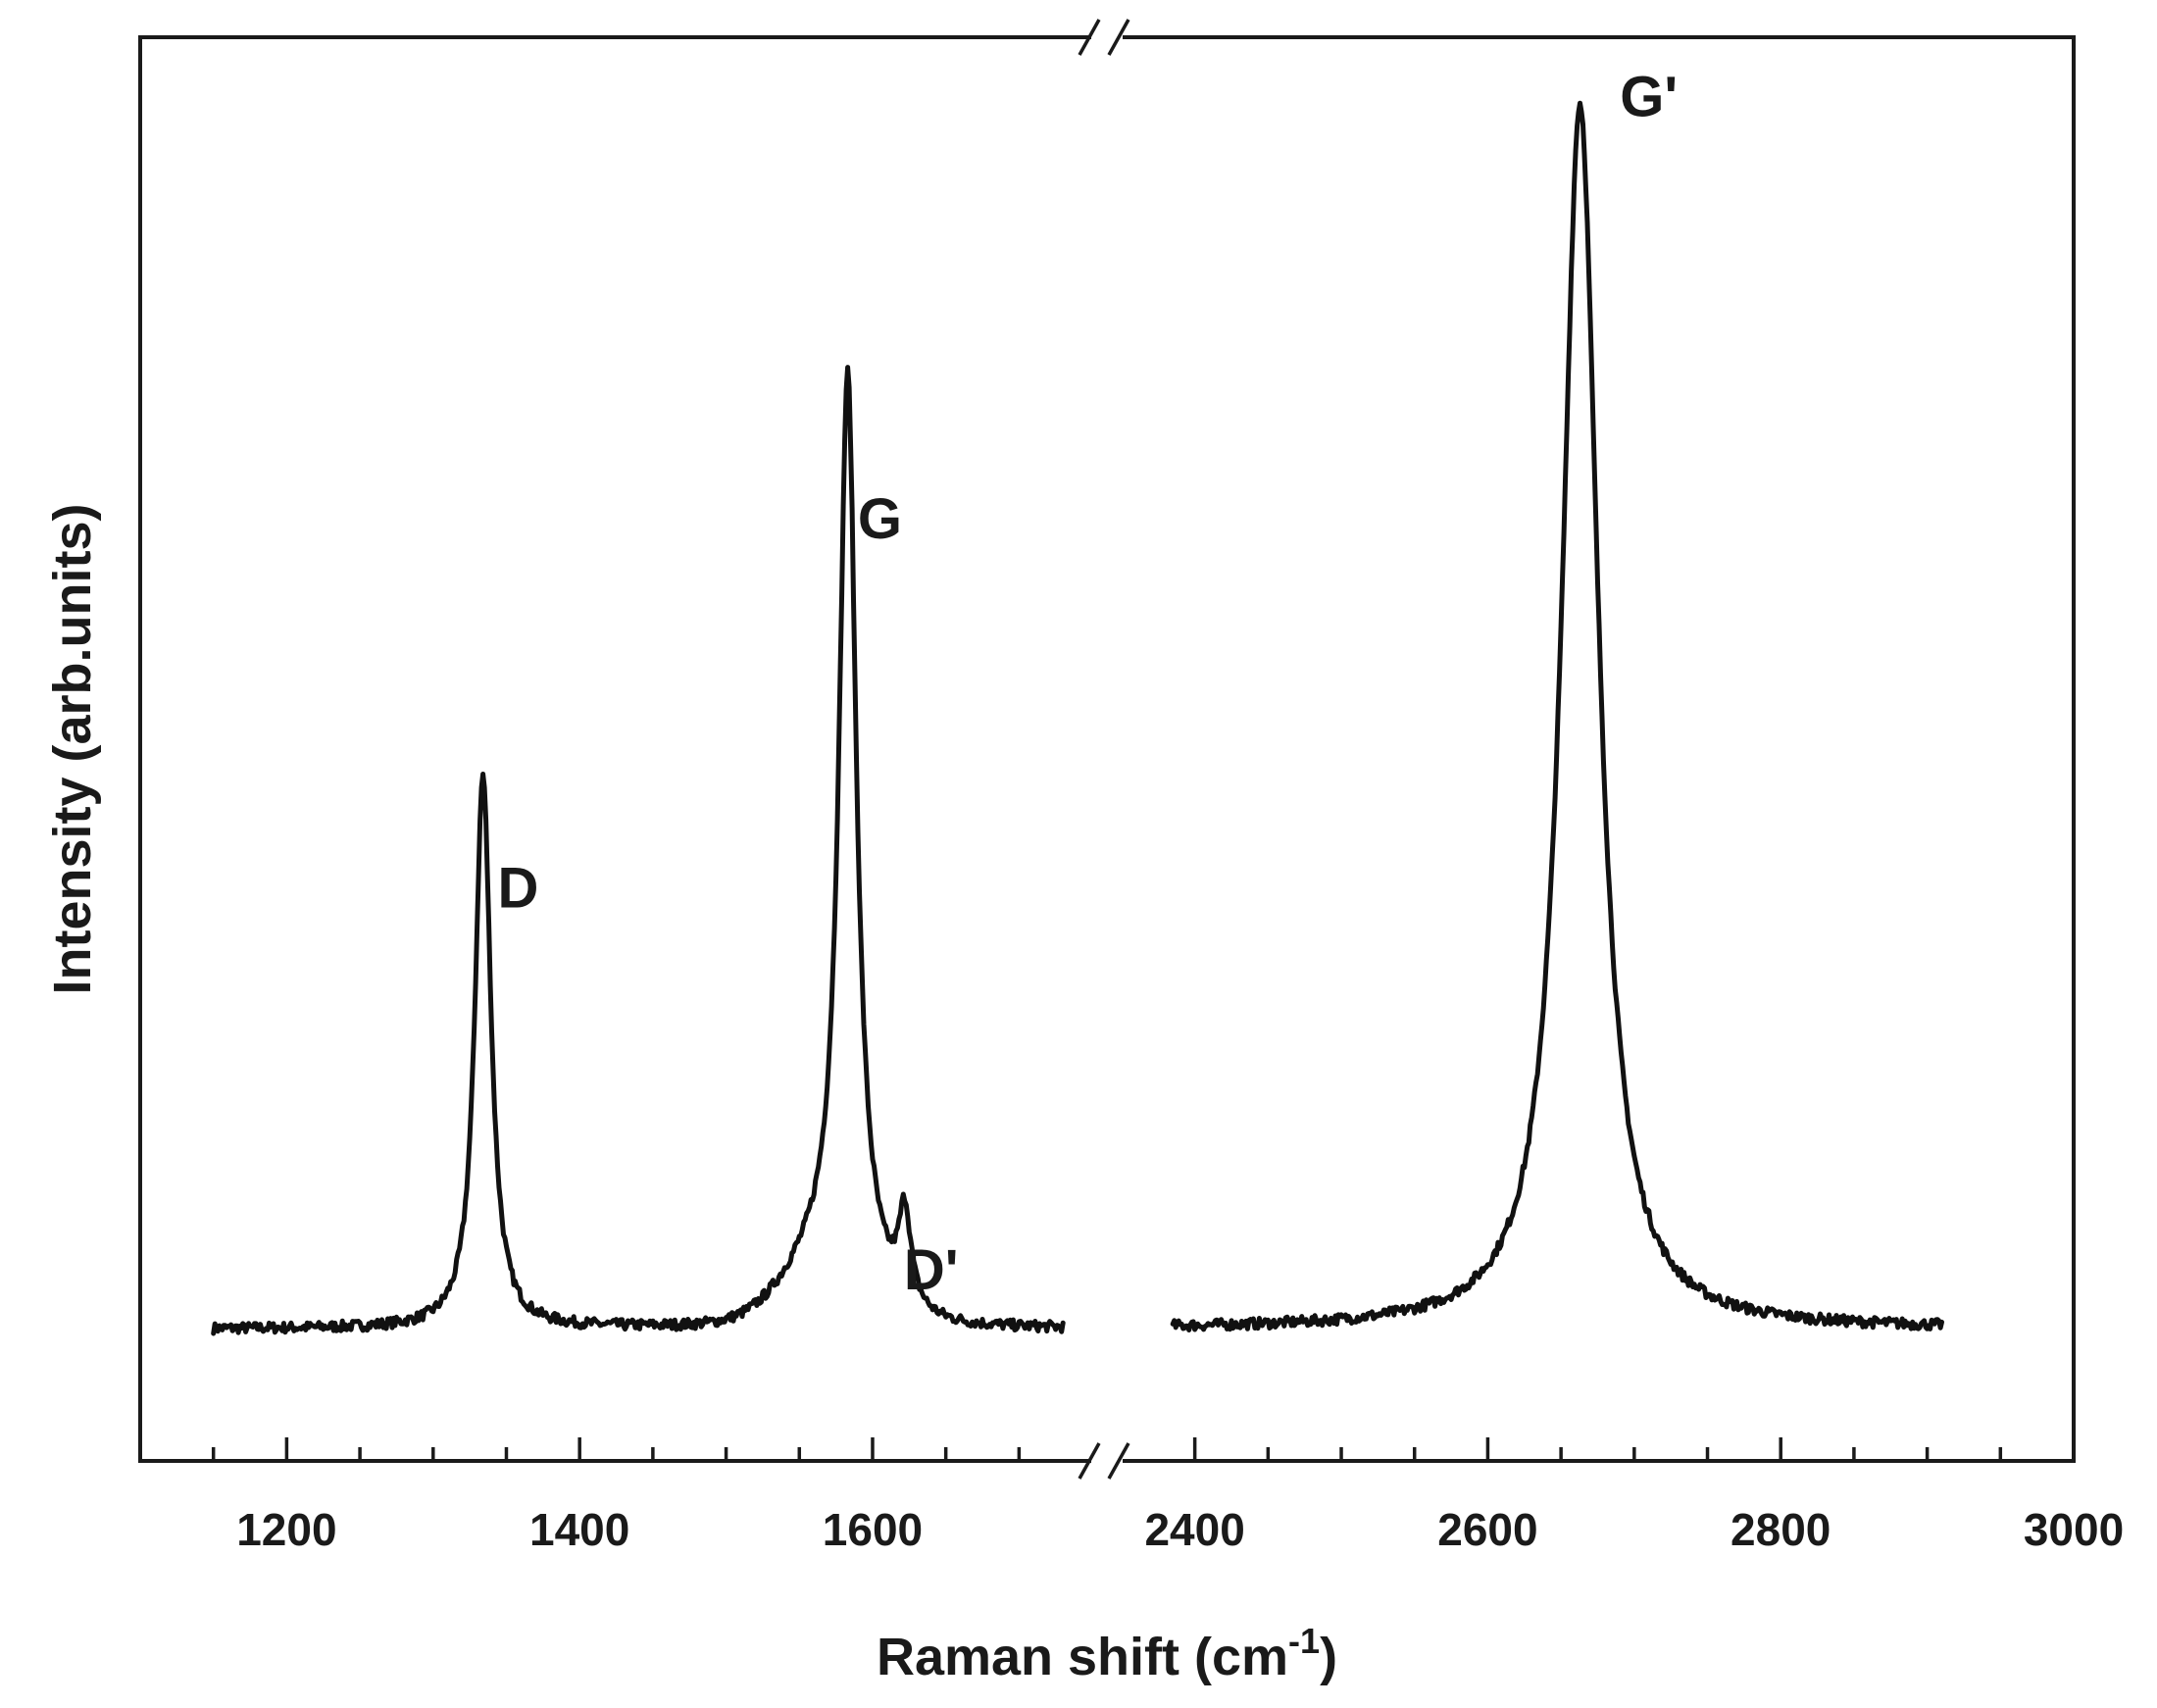 The width and height of the screenshot is (2157, 1708). Describe the element at coordinates (72, 748) in the screenshot. I see `y-axis-title: Intensity (arb.units)` at that location.